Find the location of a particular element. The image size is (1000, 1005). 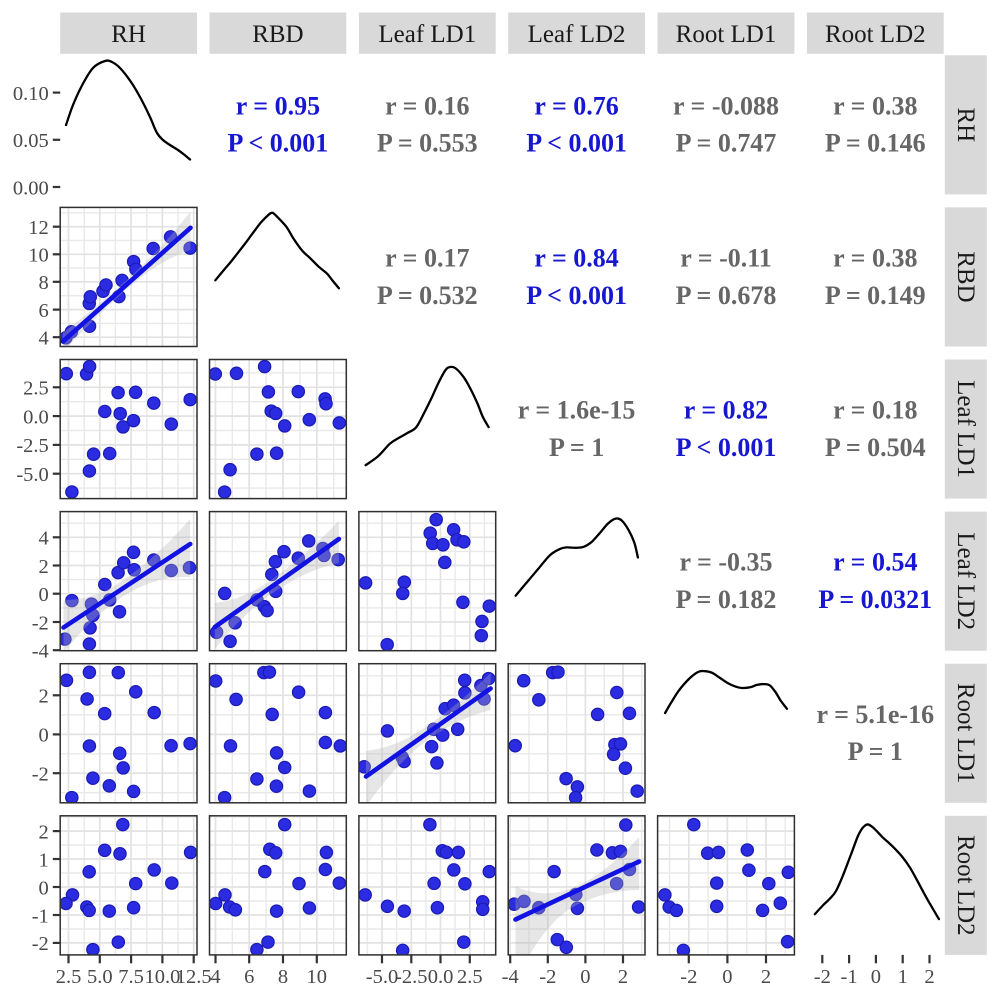

svg-text: r = 0.82 is located at coordinates (726, 410).